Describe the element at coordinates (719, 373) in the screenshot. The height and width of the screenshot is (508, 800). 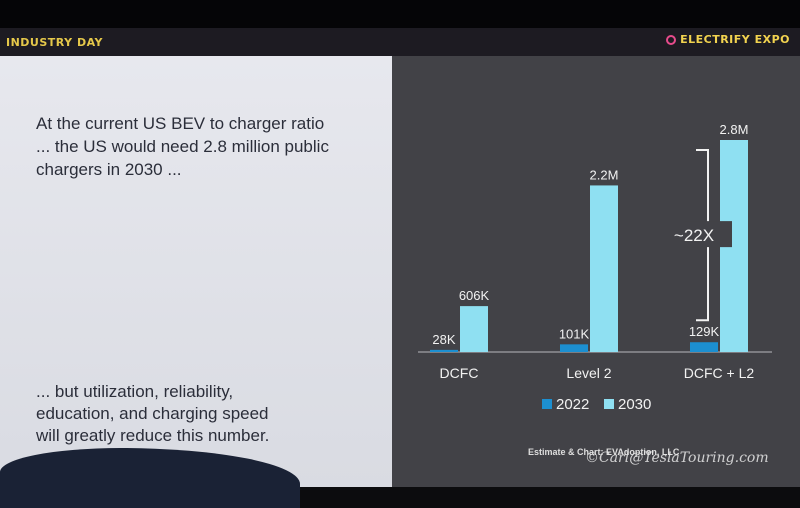
I see `category-label-3: DCFC + L2` at that location.